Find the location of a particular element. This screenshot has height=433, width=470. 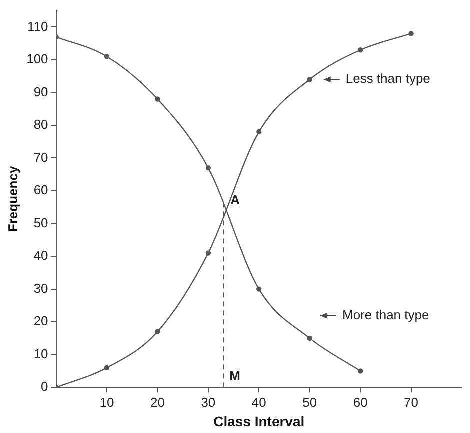

y-tick-label: 50 is located at coordinates (41, 222).